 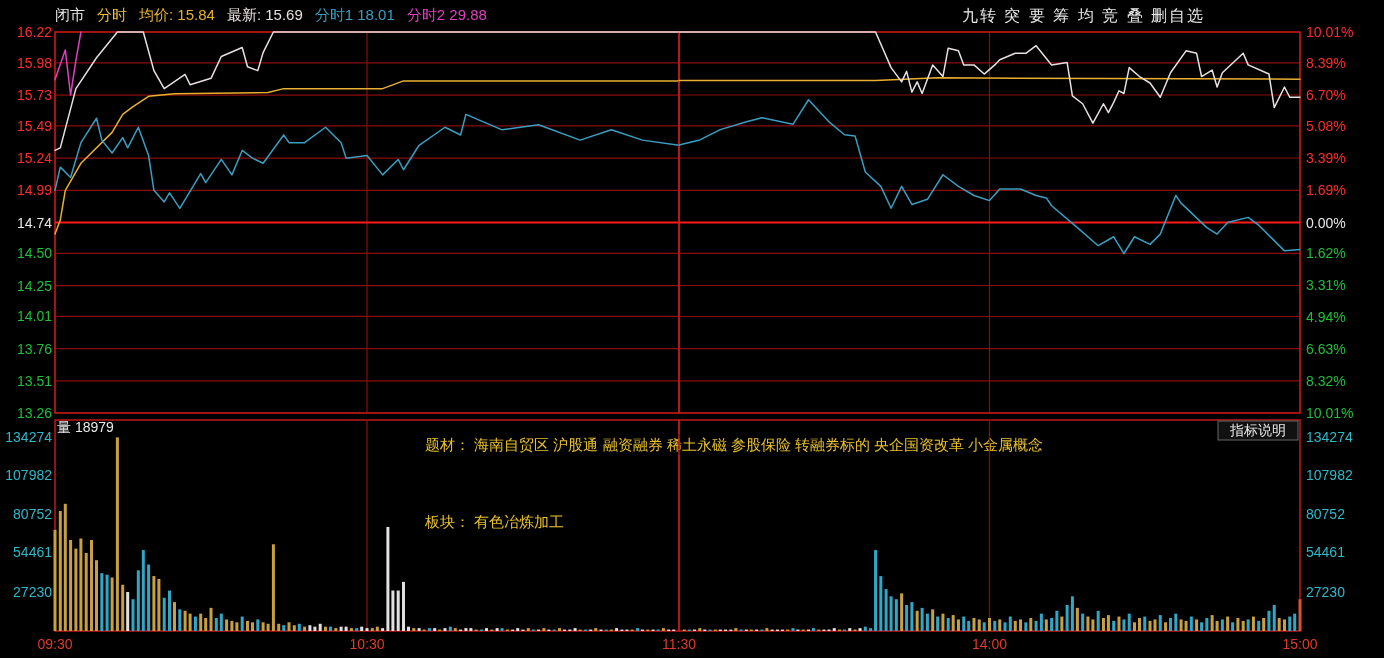 What do you see at coordinates (34, 253) in the screenshot?
I see `y-tick-label: 14.50` at bounding box center [34, 253].